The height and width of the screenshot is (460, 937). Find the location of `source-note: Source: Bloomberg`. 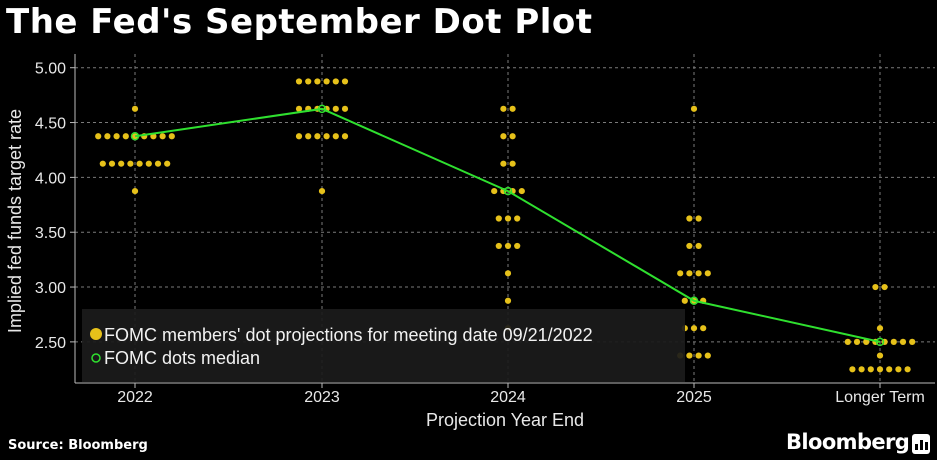

source-note: Source: Bloomberg is located at coordinates (78, 445).